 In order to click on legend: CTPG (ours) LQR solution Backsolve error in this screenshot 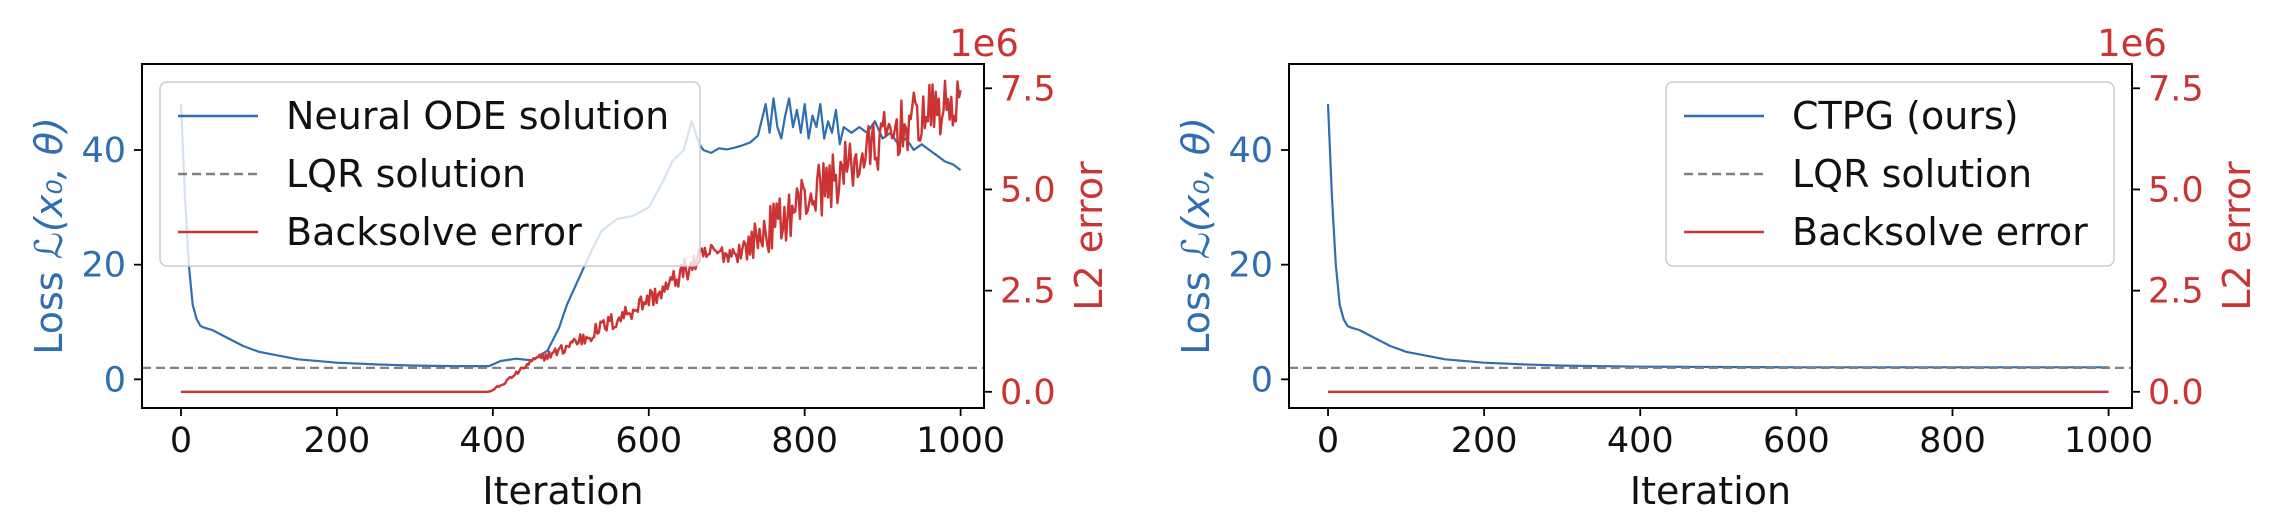, I will do `click(1890, 174)`.